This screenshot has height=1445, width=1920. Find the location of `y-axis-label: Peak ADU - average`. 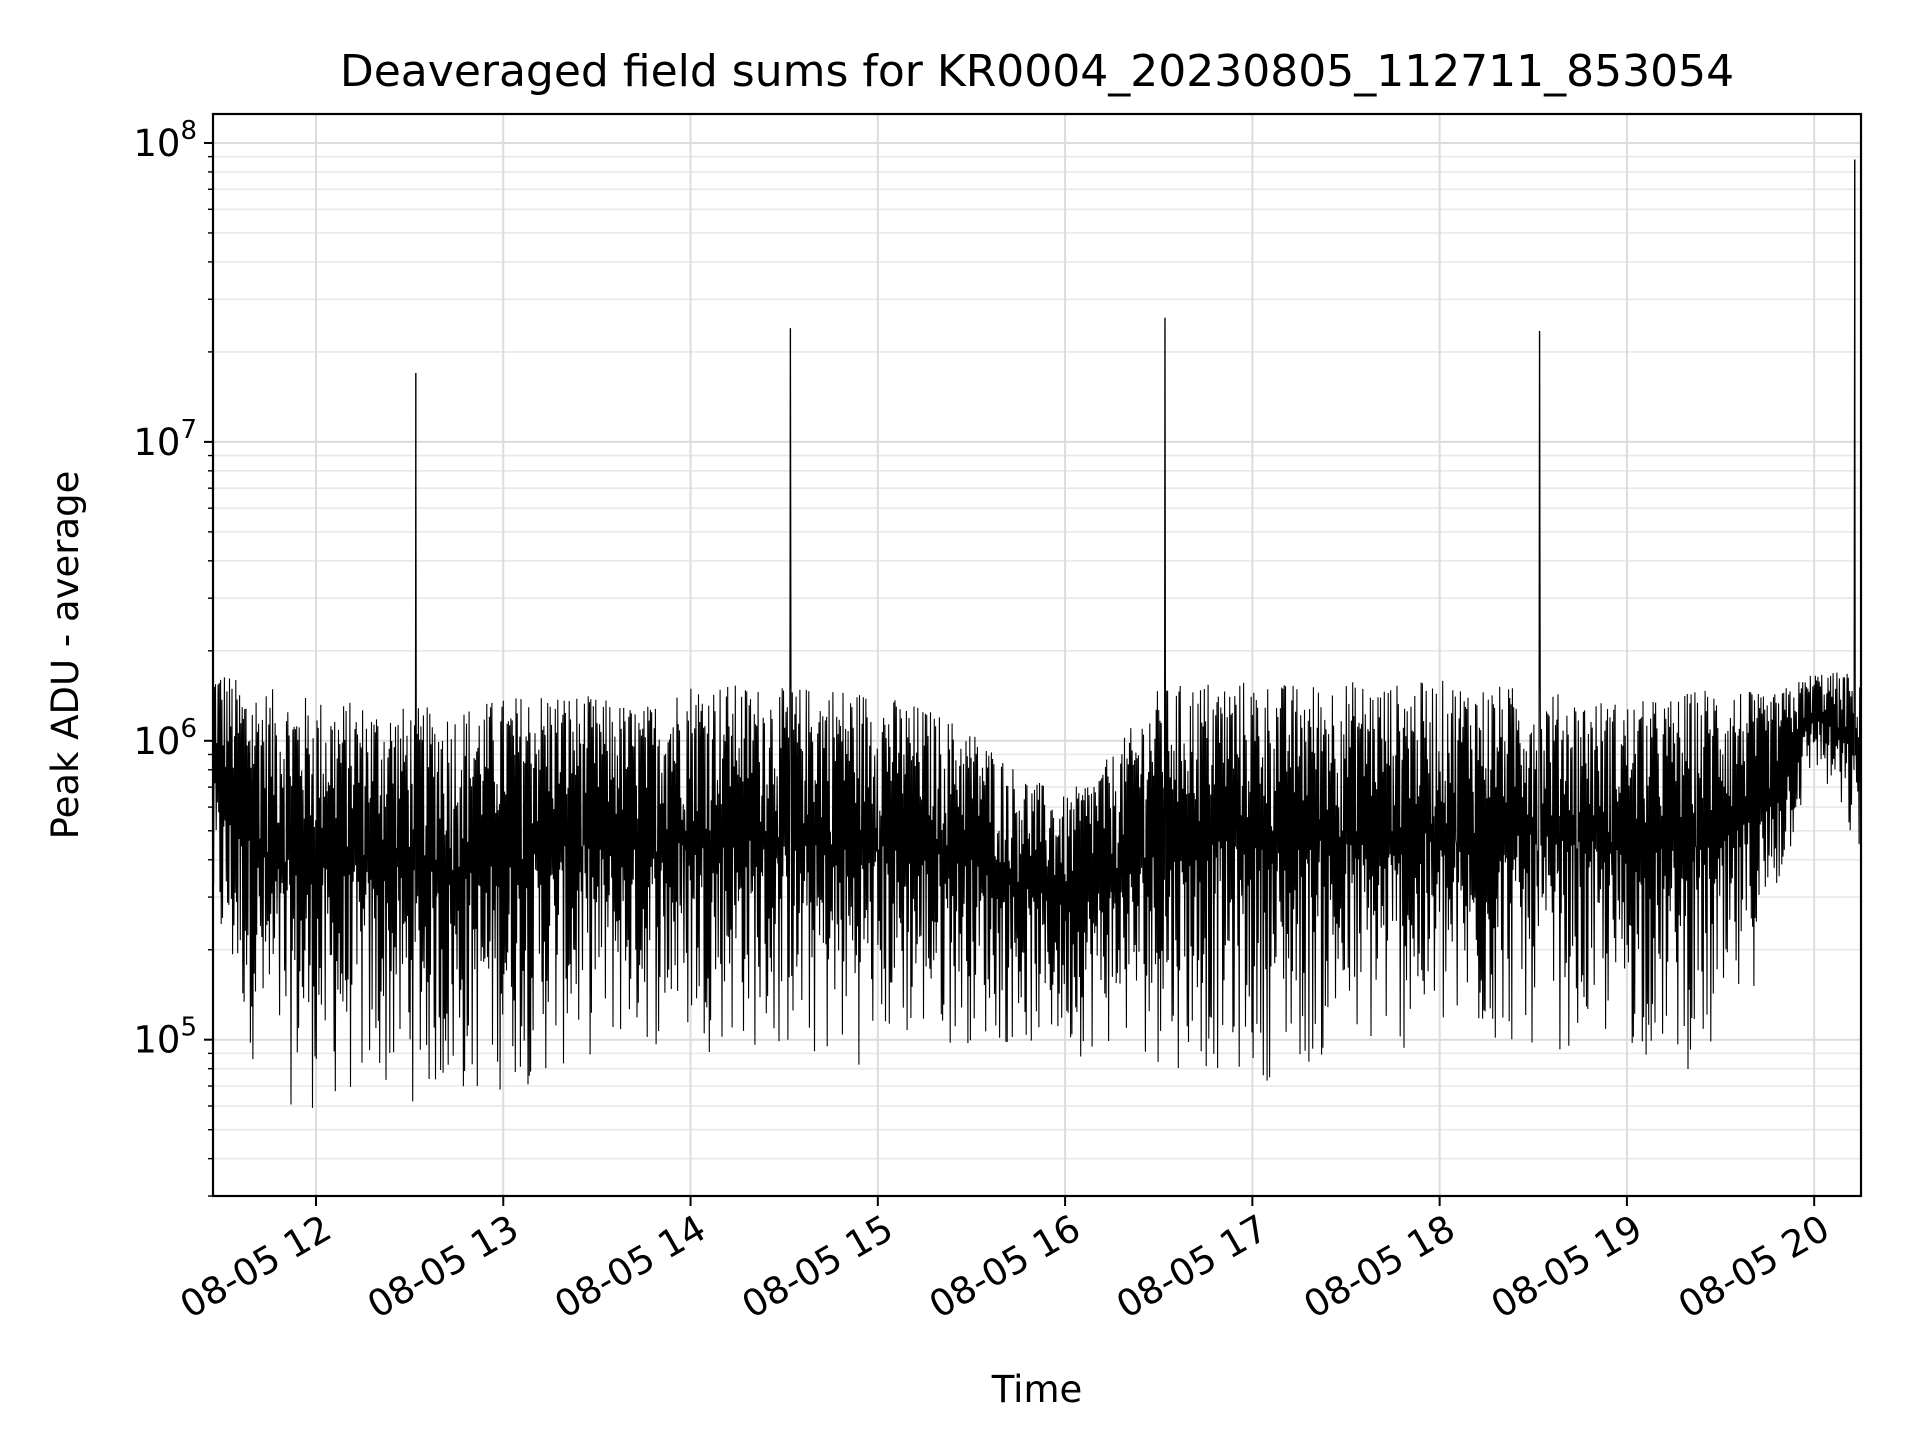

y-axis-label: Peak ADU - average is located at coordinates (65, 655).